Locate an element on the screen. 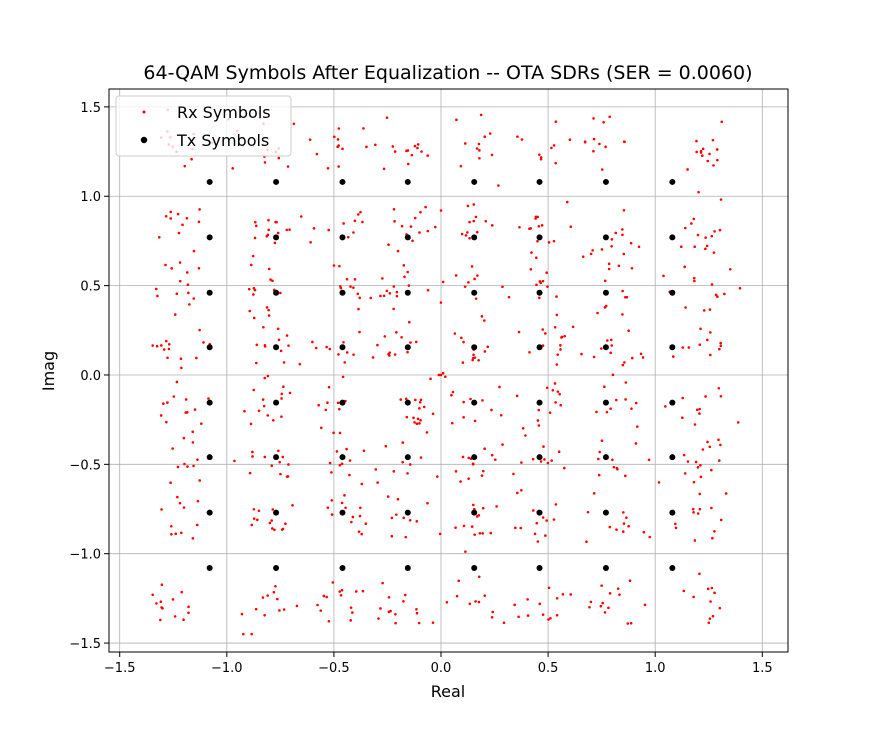  y-axis-label: Imag is located at coordinates (48, 371).